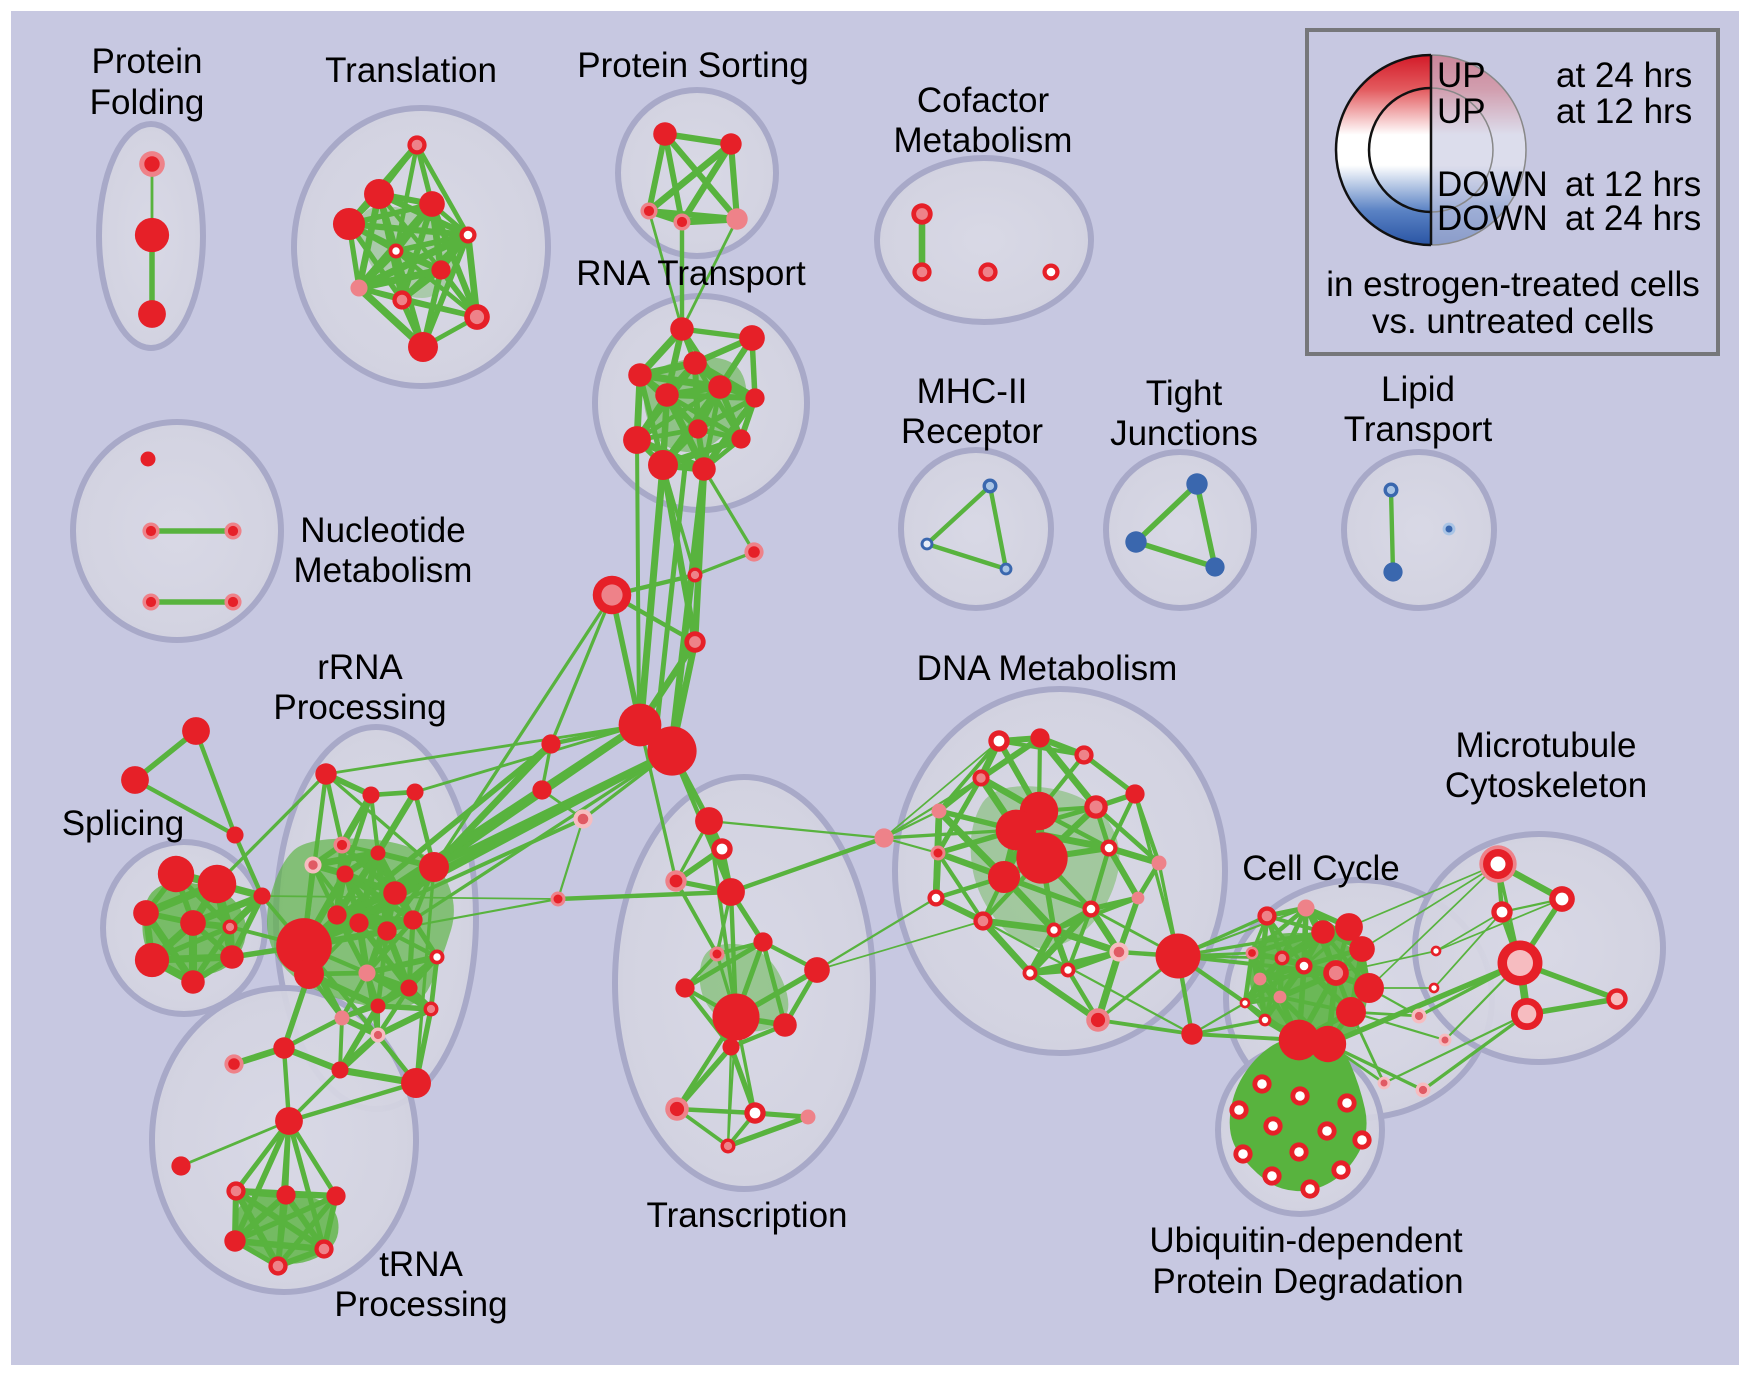  Describe the element at coordinates (1047, 668) in the screenshot. I see `svg-text: DNA Metabolism` at that location.